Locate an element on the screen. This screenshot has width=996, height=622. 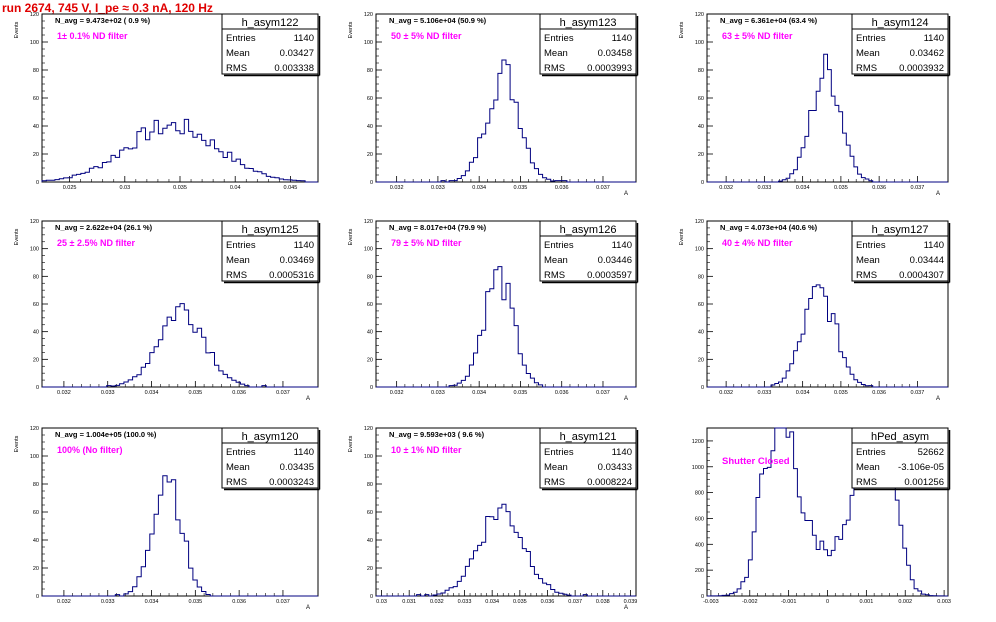
stat-value: 0.0005316 is located at coordinates (291, 275).